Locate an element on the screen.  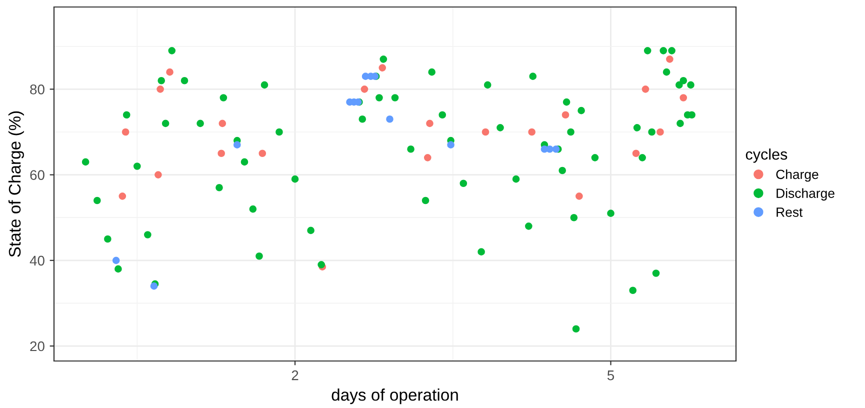
y-axis-title: State of Charge (%) is located at coordinates (16, 184).